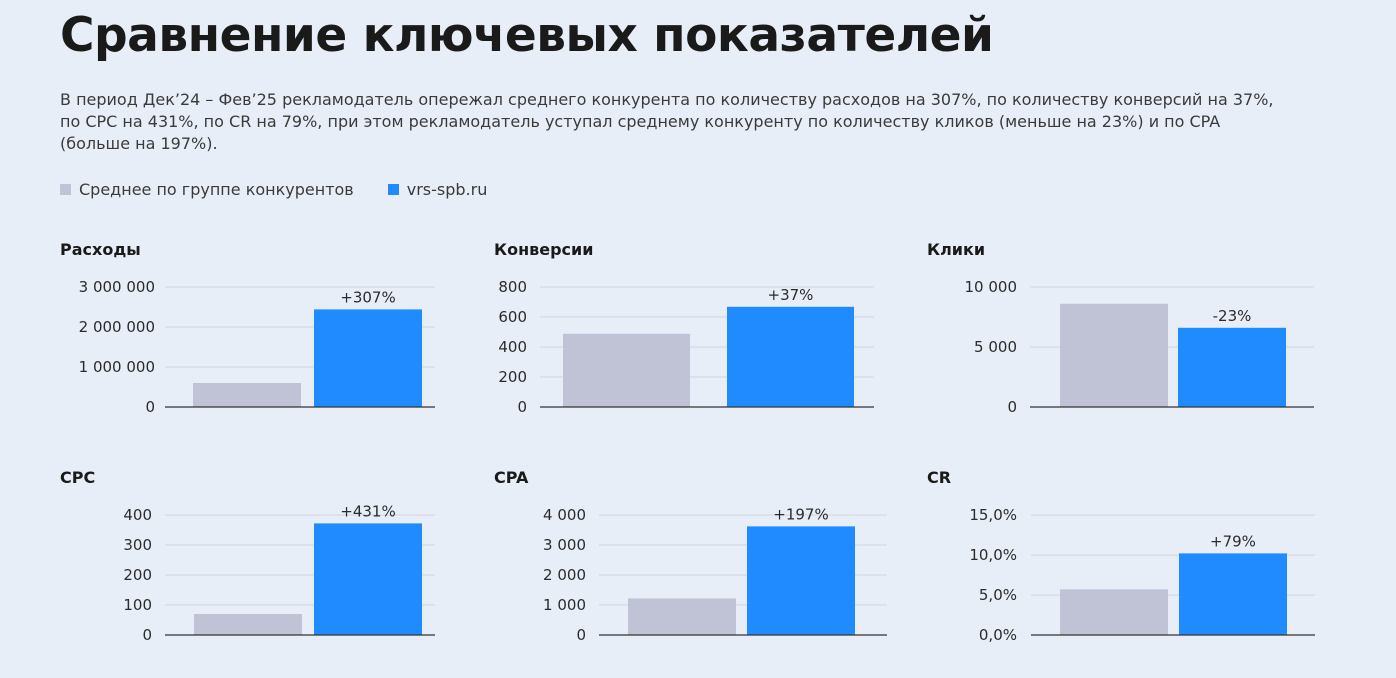 Image resolution: width=1396 pixels, height=678 pixels. Describe the element at coordinates (995, 347) in the screenshot. I see `y-tick-label: 5 000` at that location.